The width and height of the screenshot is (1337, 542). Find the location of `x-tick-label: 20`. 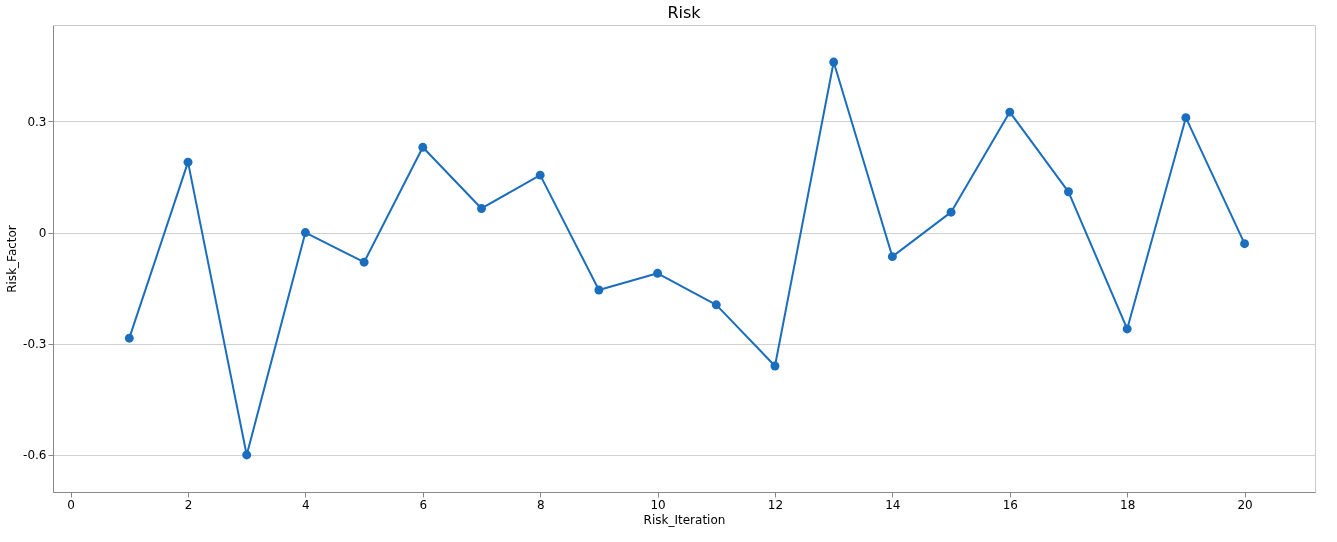

x-tick-label: 20 is located at coordinates (1245, 504).